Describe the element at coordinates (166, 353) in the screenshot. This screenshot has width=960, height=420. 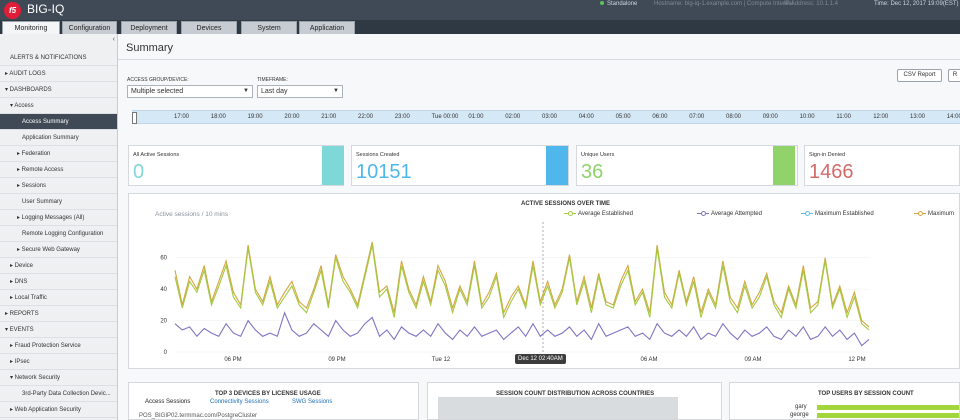
I see `y-tick-label: 0` at that location.